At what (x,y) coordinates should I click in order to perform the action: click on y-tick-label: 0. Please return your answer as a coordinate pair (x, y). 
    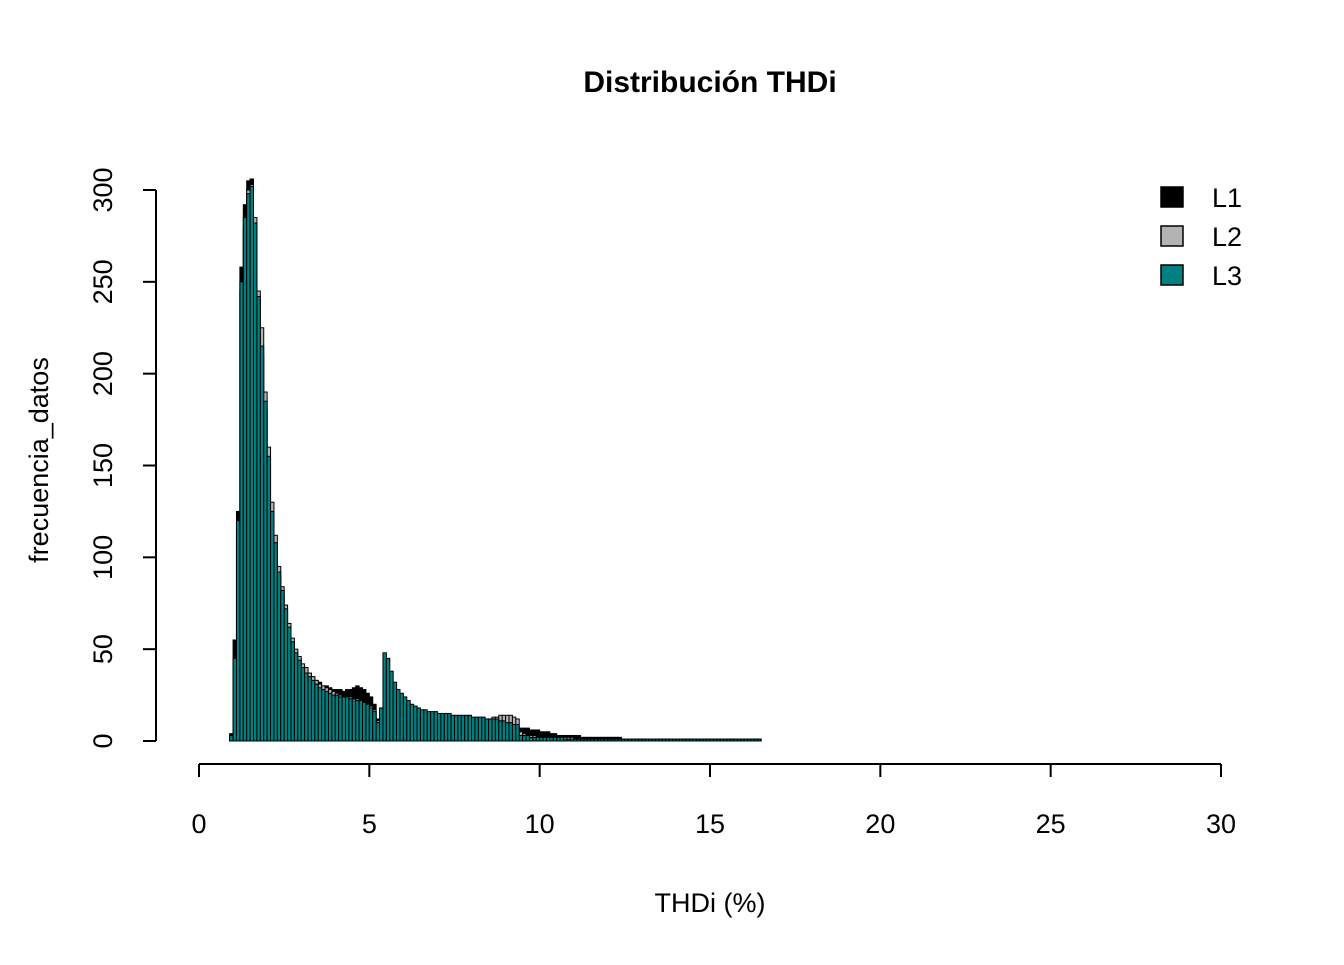
    Looking at the image, I should click on (103, 740).